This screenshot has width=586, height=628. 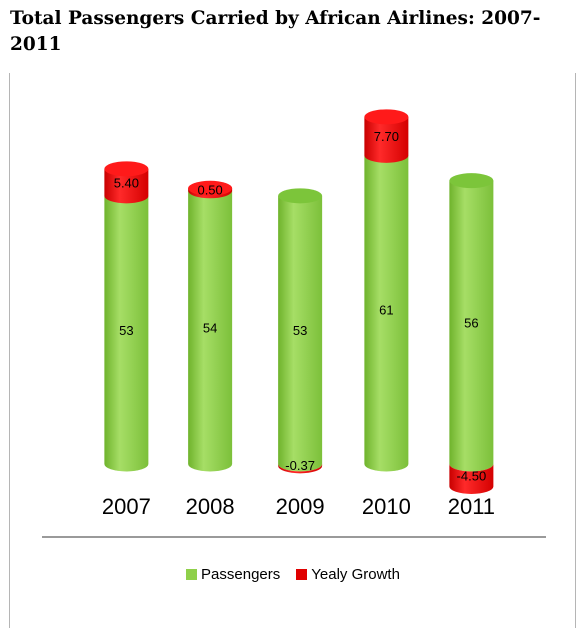 I want to click on bar-top-2010, so click(x=386, y=117).